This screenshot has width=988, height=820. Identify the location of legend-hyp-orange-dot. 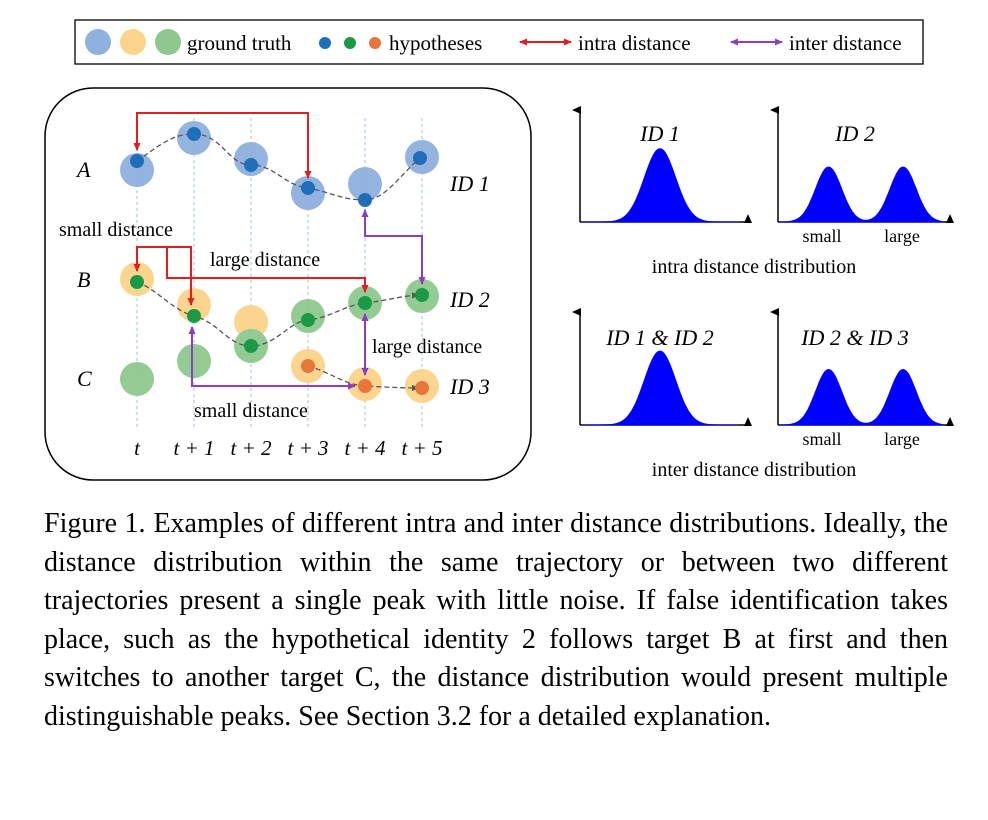
(375, 43).